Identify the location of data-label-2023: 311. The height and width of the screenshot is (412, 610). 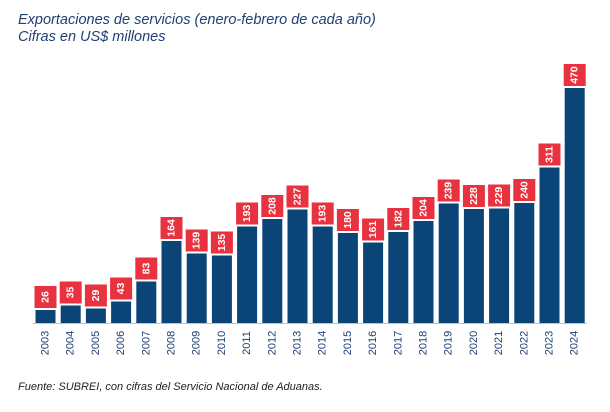
(550, 154).